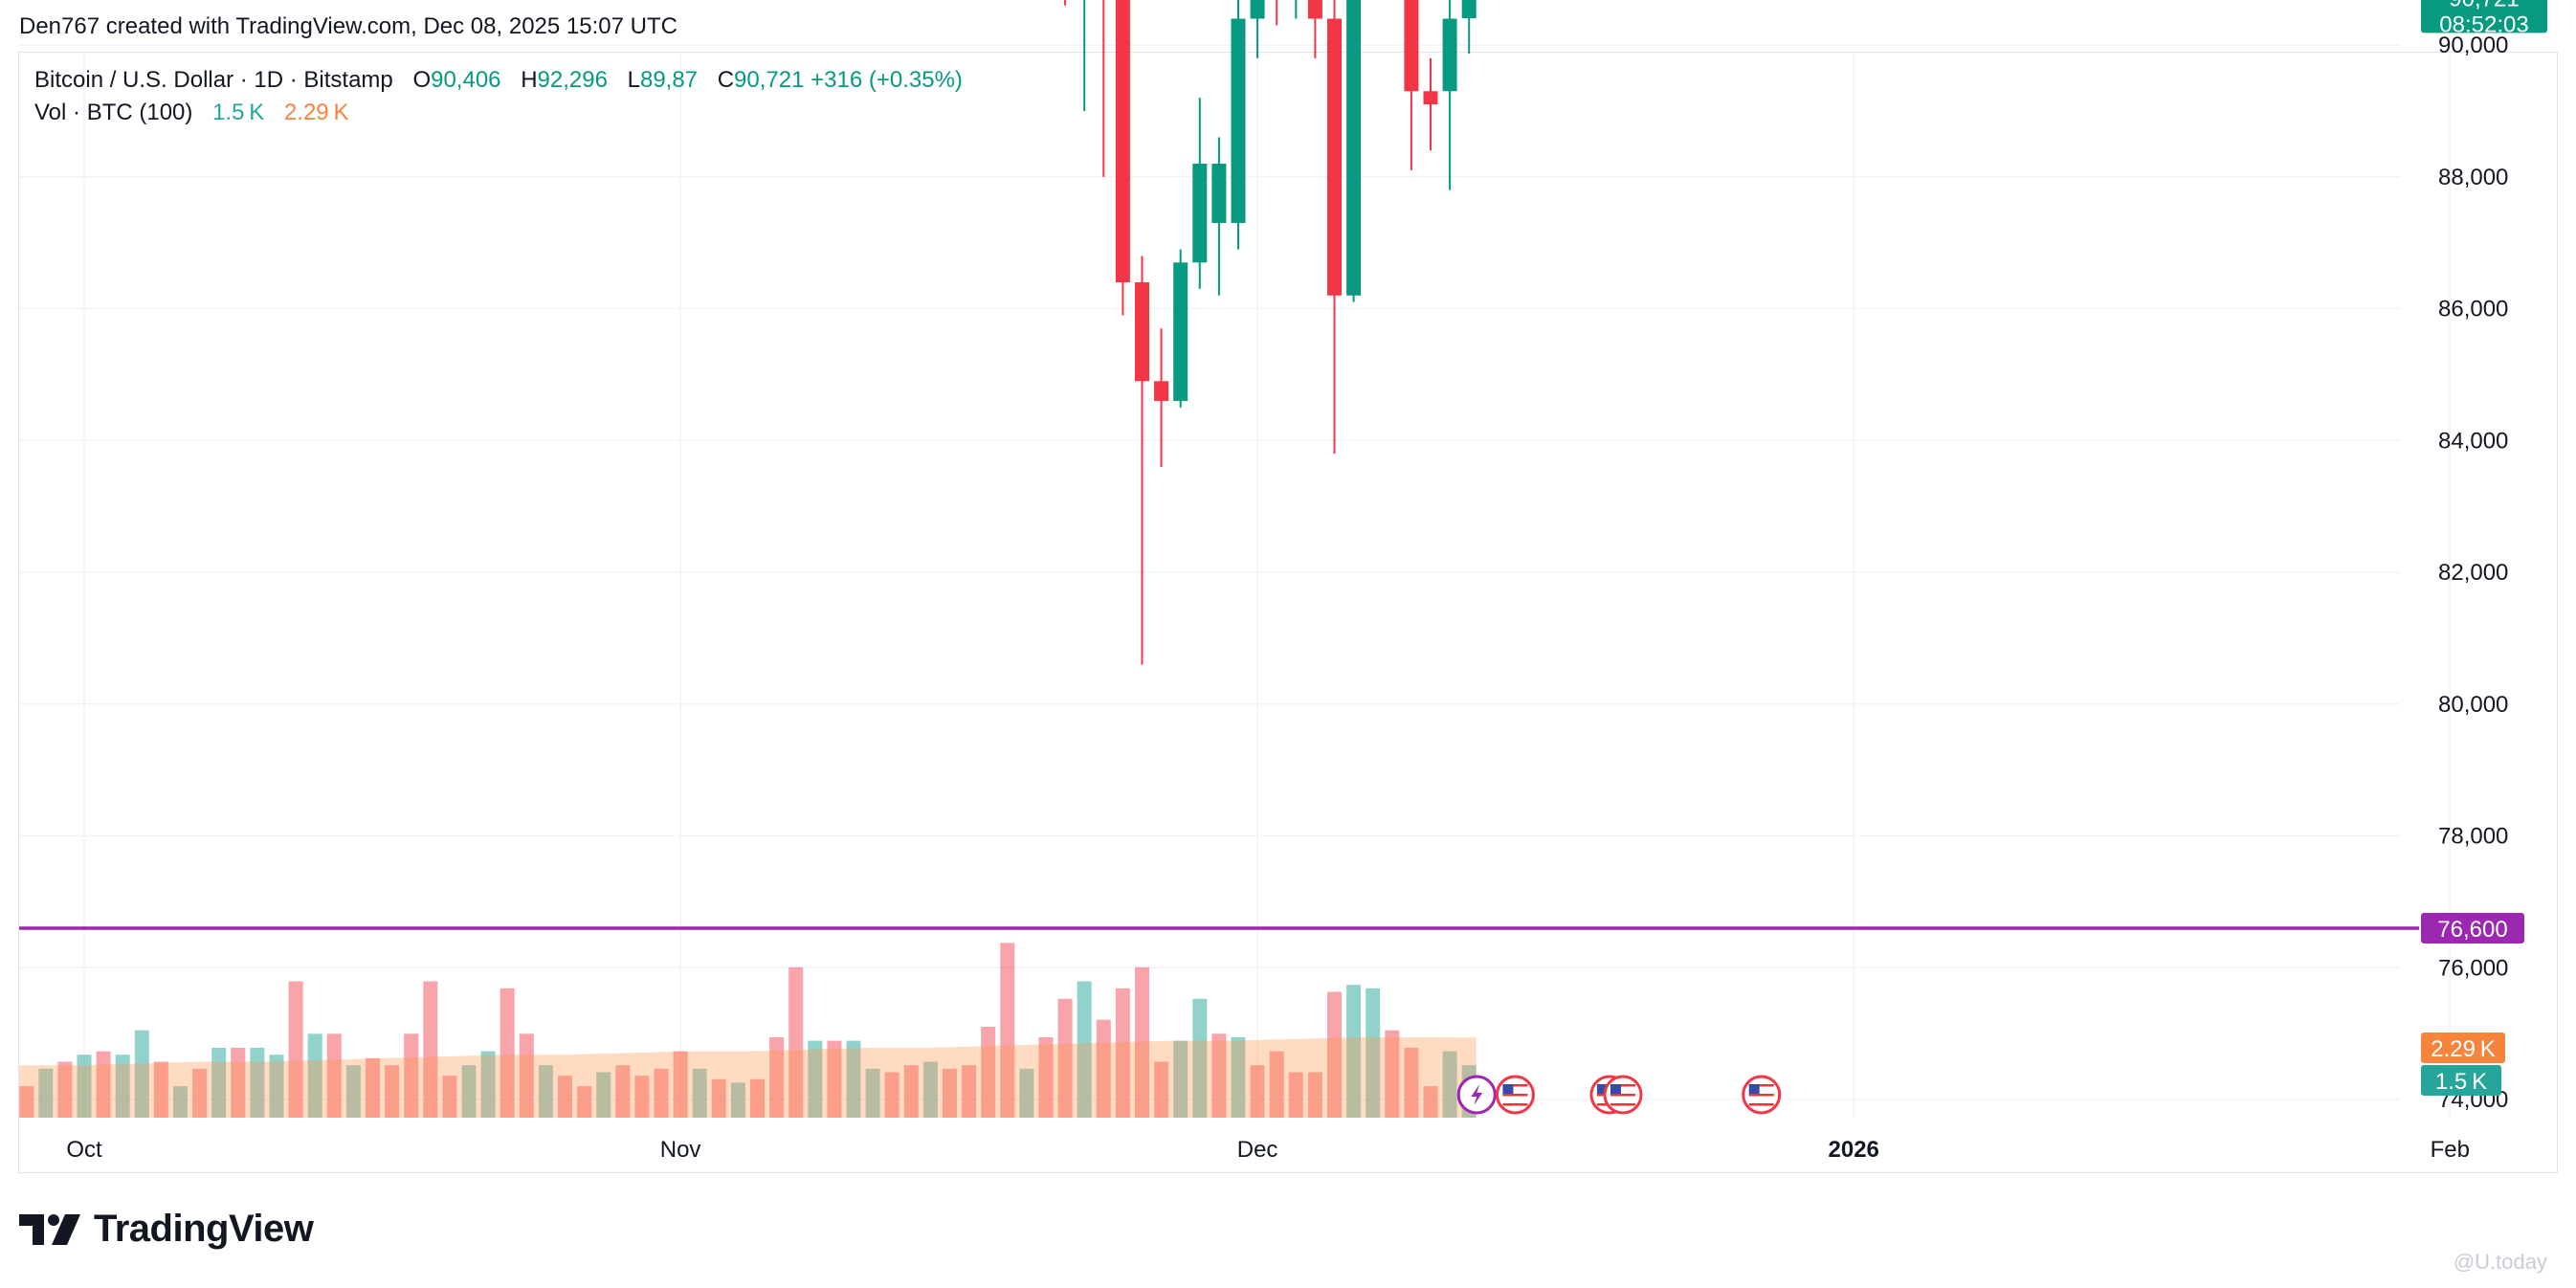 The image size is (2576, 1288). What do you see at coordinates (2473, 45) in the screenshot?
I see `price-tick-label: 90,000` at bounding box center [2473, 45].